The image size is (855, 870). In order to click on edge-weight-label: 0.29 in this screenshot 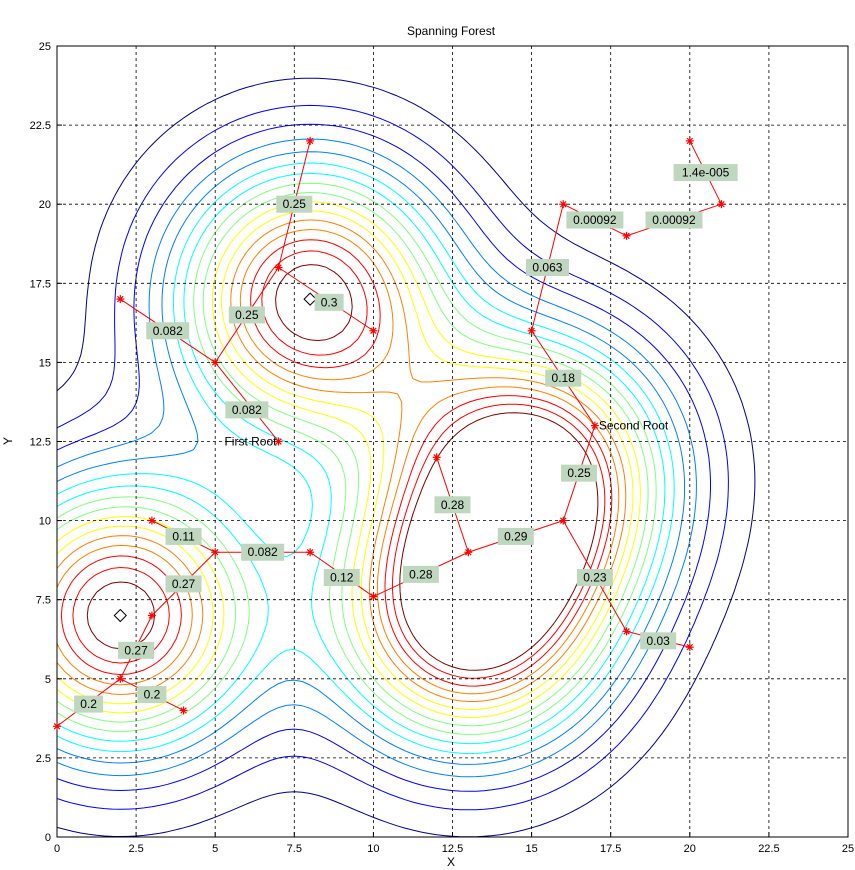, I will do `click(515, 536)`.